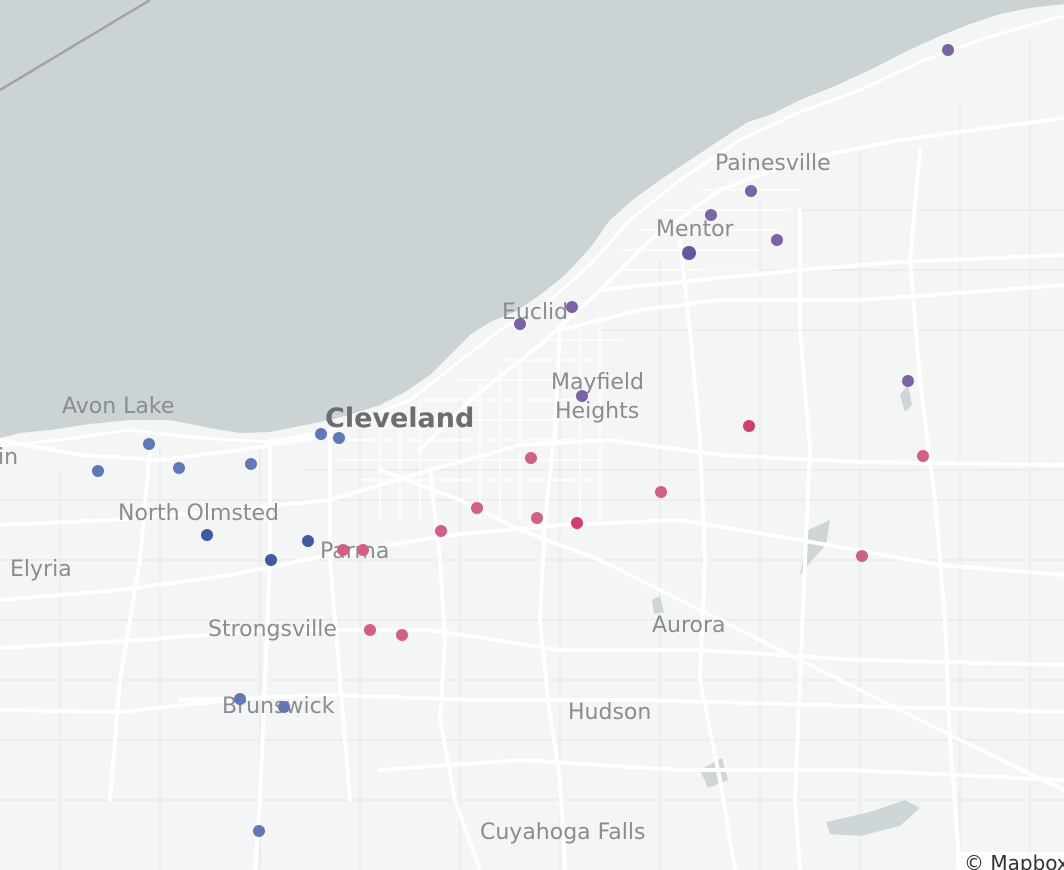 Image resolution: width=1064 pixels, height=870 pixels. I want to click on place-label: Mentor, so click(695, 229).